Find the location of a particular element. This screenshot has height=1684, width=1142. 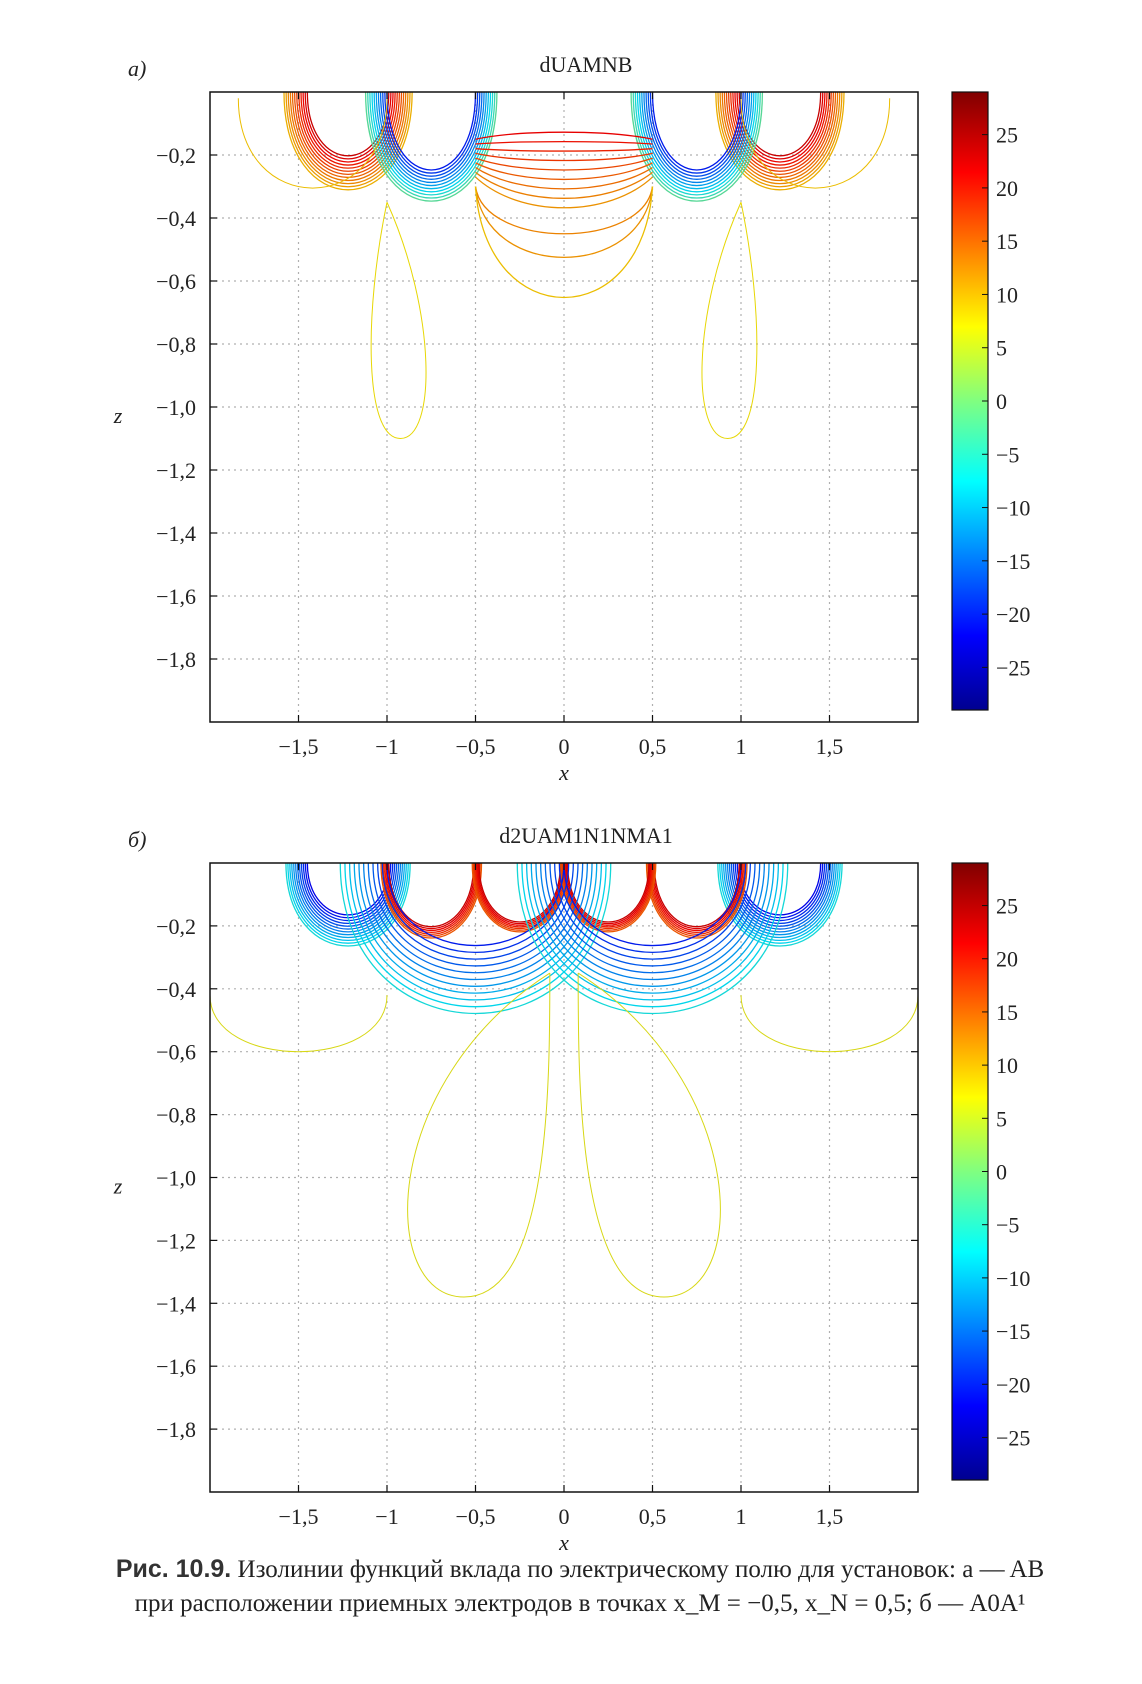

y-tick-label: −0,6 is located at coordinates (176, 1052).